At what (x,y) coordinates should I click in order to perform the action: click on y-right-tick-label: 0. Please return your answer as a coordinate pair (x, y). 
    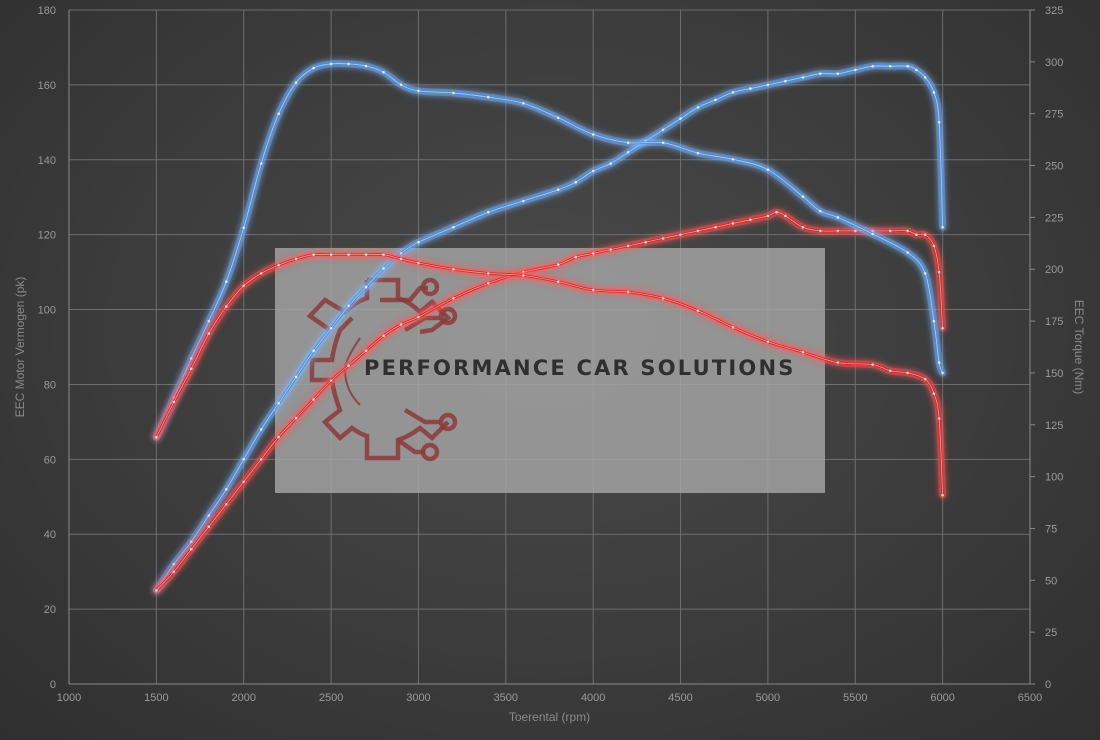
    Looking at the image, I should click on (1048, 685).